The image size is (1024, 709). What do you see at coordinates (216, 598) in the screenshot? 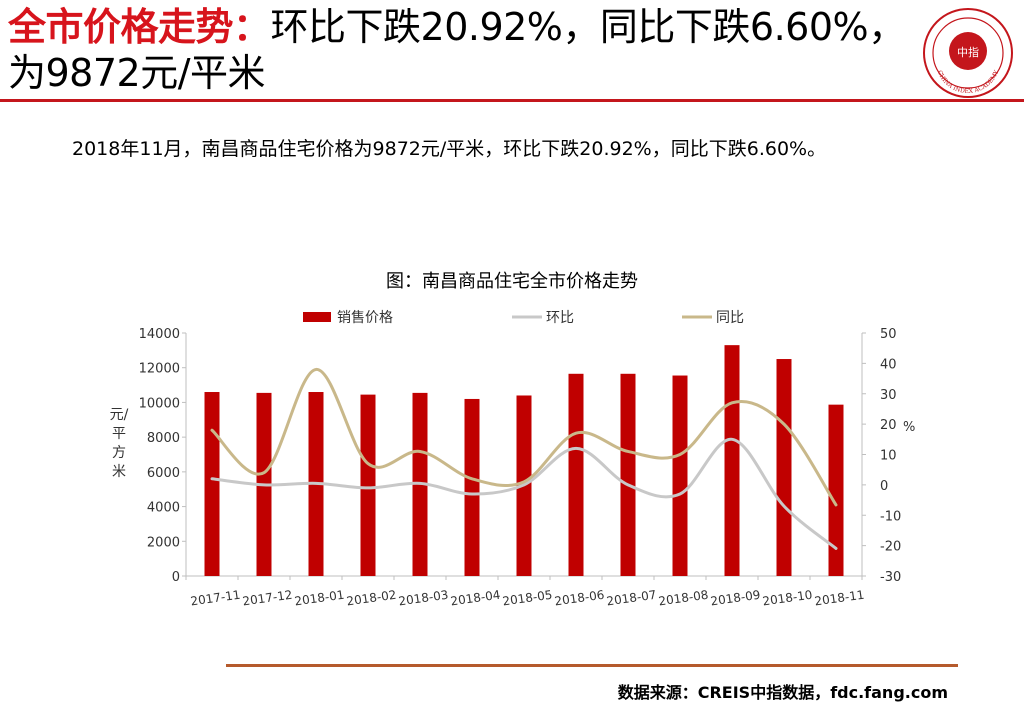
I see `x-tick-label: 2017-11` at bounding box center [216, 598].